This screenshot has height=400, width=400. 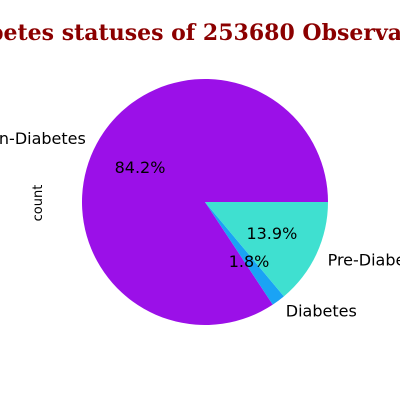 What do you see at coordinates (249, 261) in the screenshot?
I see `percent-label: 1.8%` at bounding box center [249, 261].